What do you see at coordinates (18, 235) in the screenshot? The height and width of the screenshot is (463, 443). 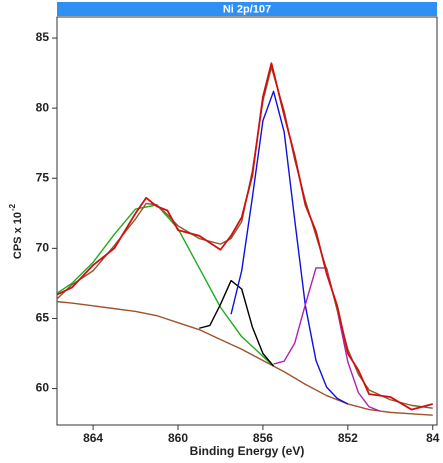 I see `y-axis-label: CPS x 10` at bounding box center [18, 235].